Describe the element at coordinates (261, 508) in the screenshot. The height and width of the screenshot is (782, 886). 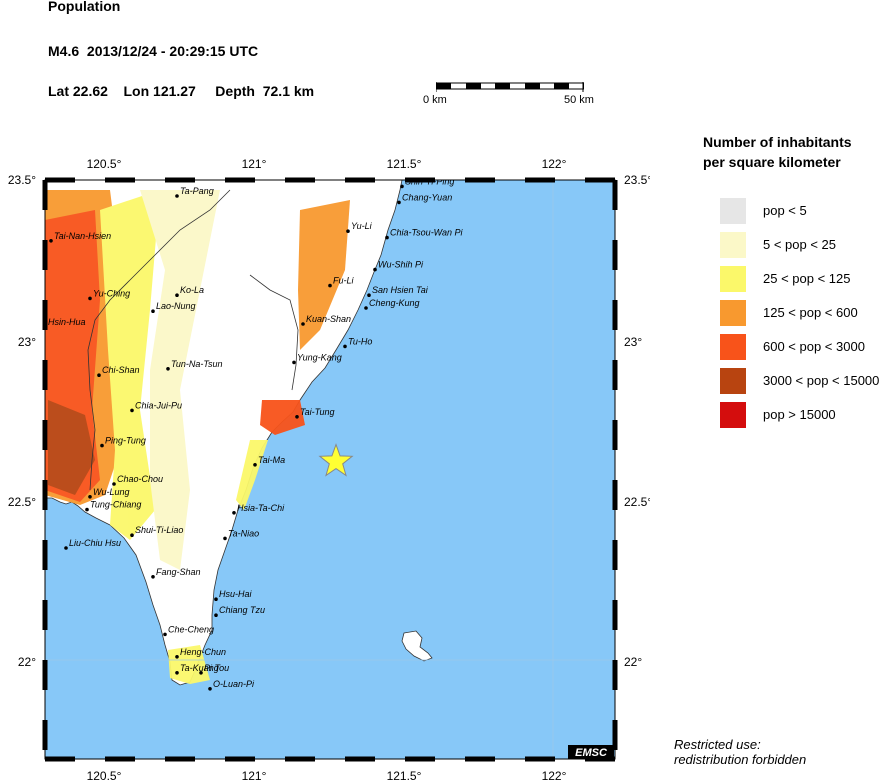
I see `city-label: Hsia-Ta-Chi` at that location.